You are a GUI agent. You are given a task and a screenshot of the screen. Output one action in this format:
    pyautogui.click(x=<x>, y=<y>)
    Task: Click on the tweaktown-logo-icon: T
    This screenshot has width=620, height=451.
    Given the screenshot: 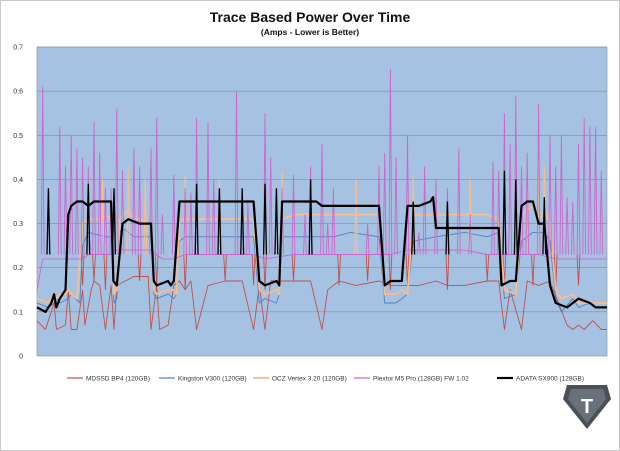 What is the action you would take?
    pyautogui.click(x=587, y=407)
    